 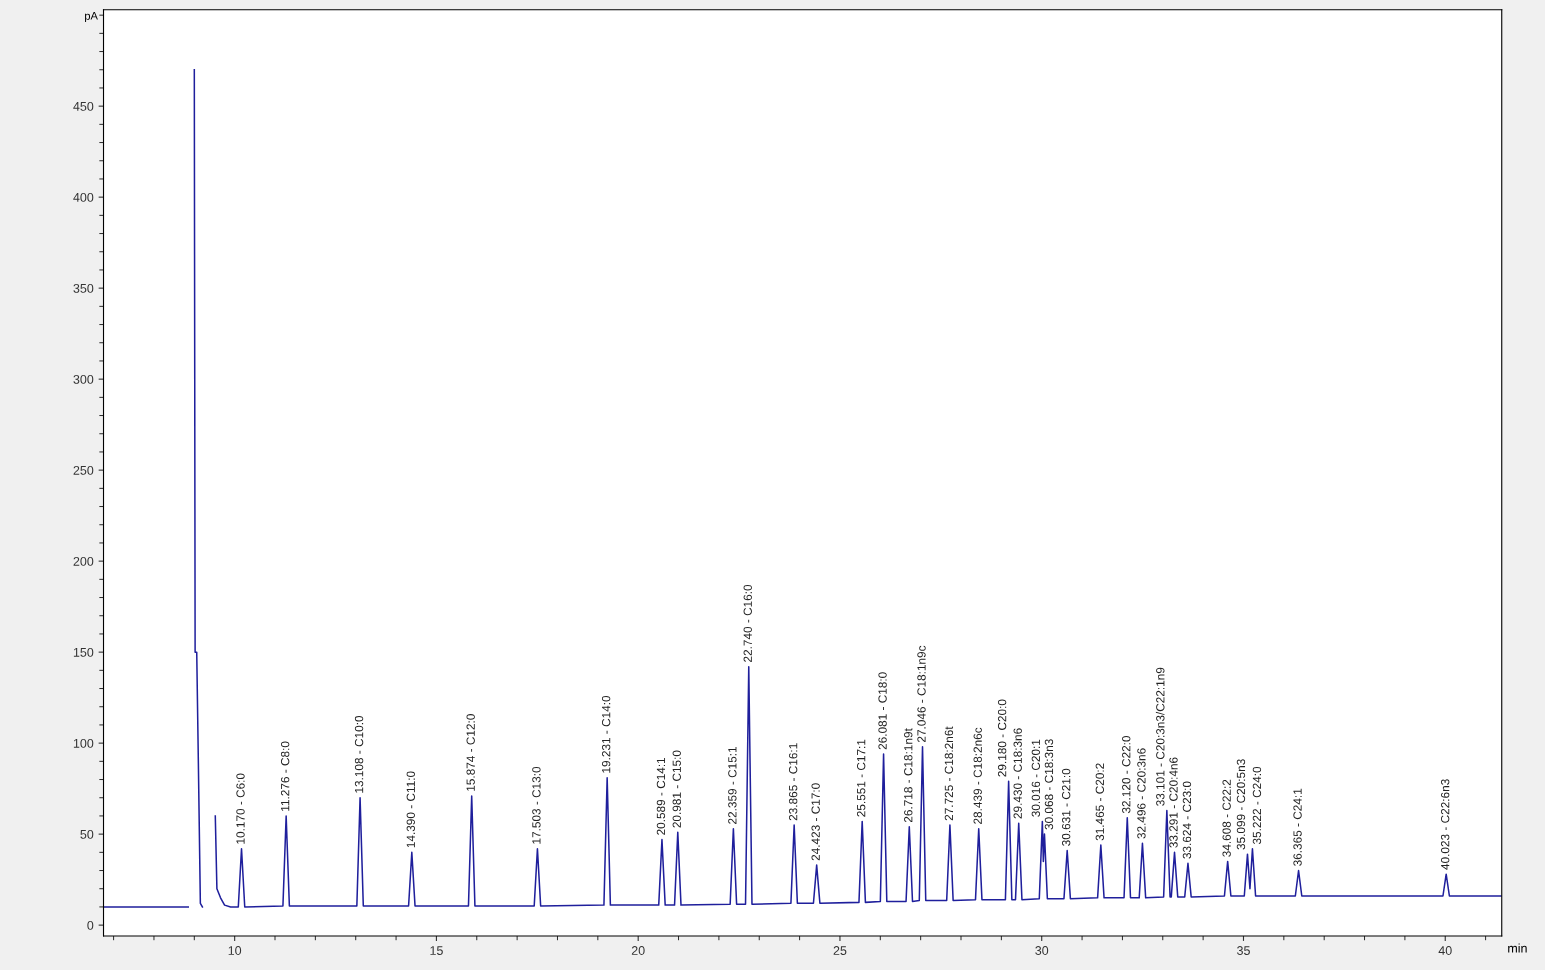 I want to click on y-tick-label: 50, so click(x=87, y=834).